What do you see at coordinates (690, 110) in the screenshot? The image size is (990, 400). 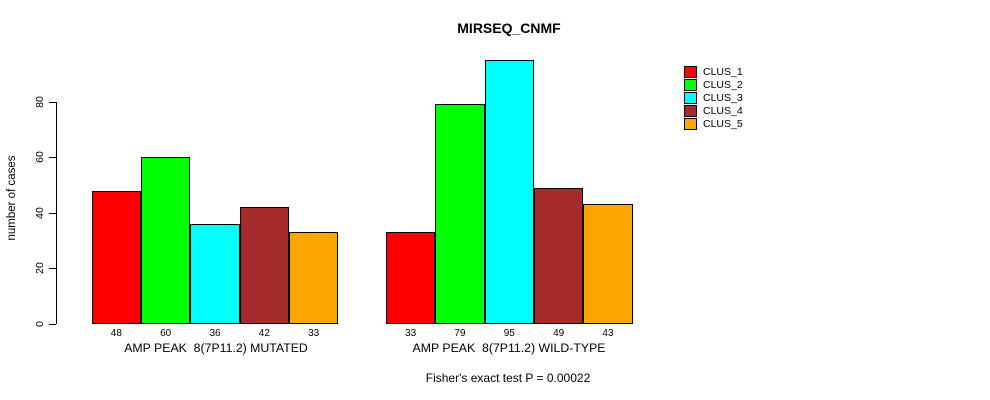 I see `clus_4-color-swatch` at bounding box center [690, 110].